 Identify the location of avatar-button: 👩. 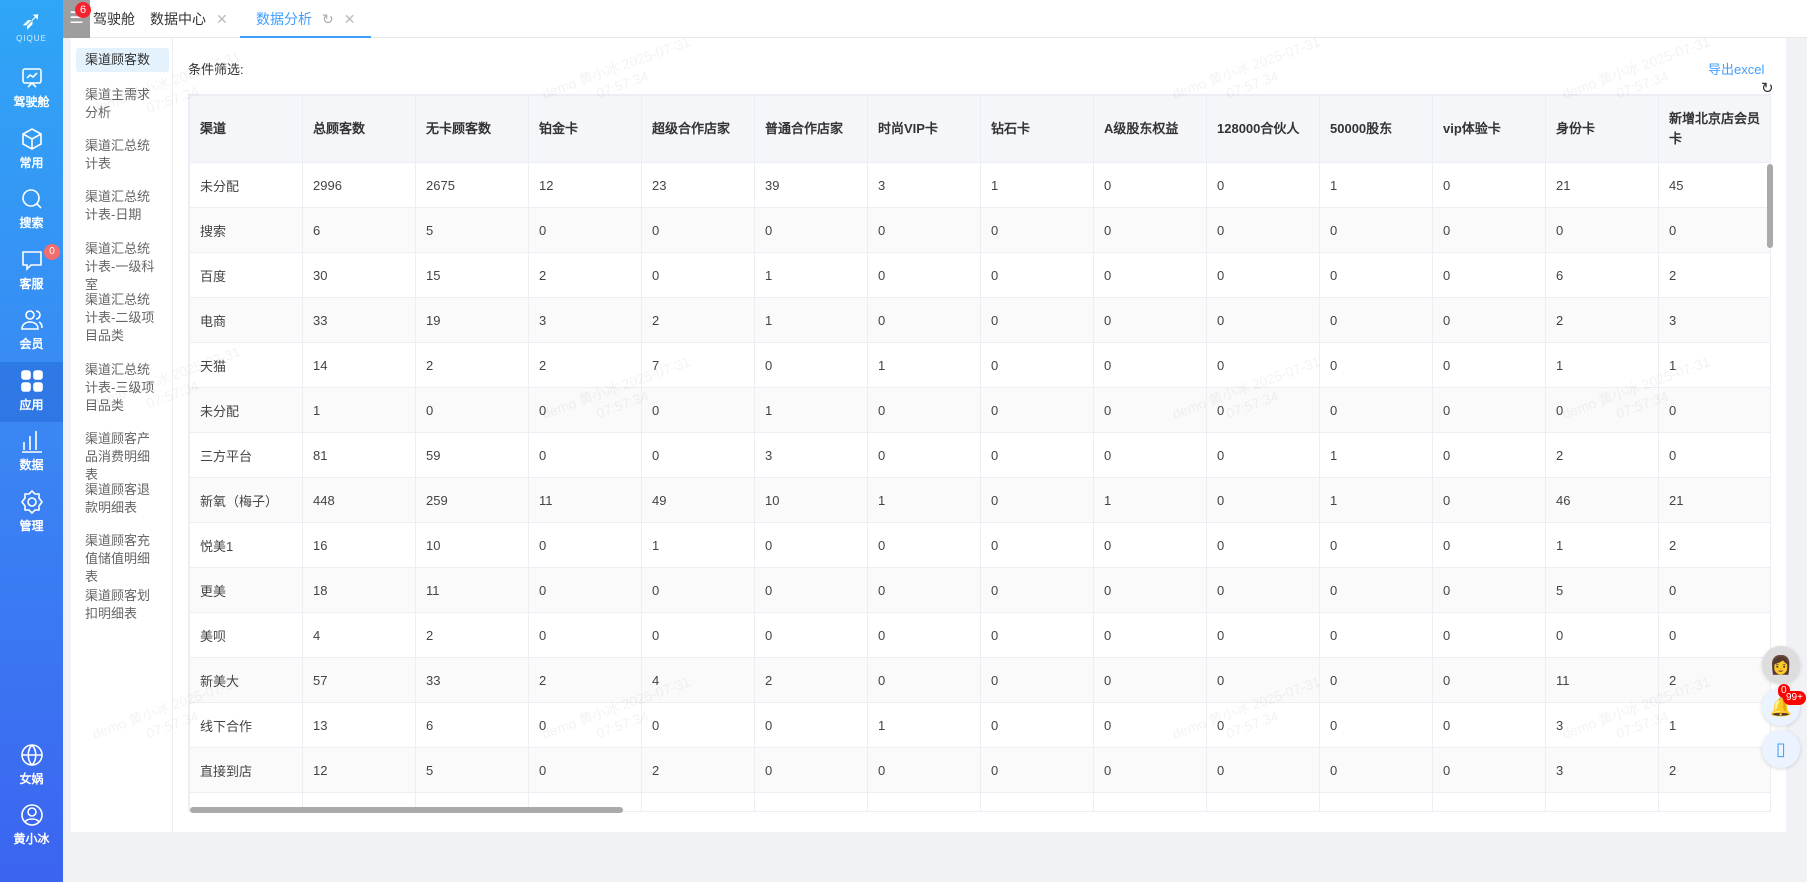
(1781, 665).